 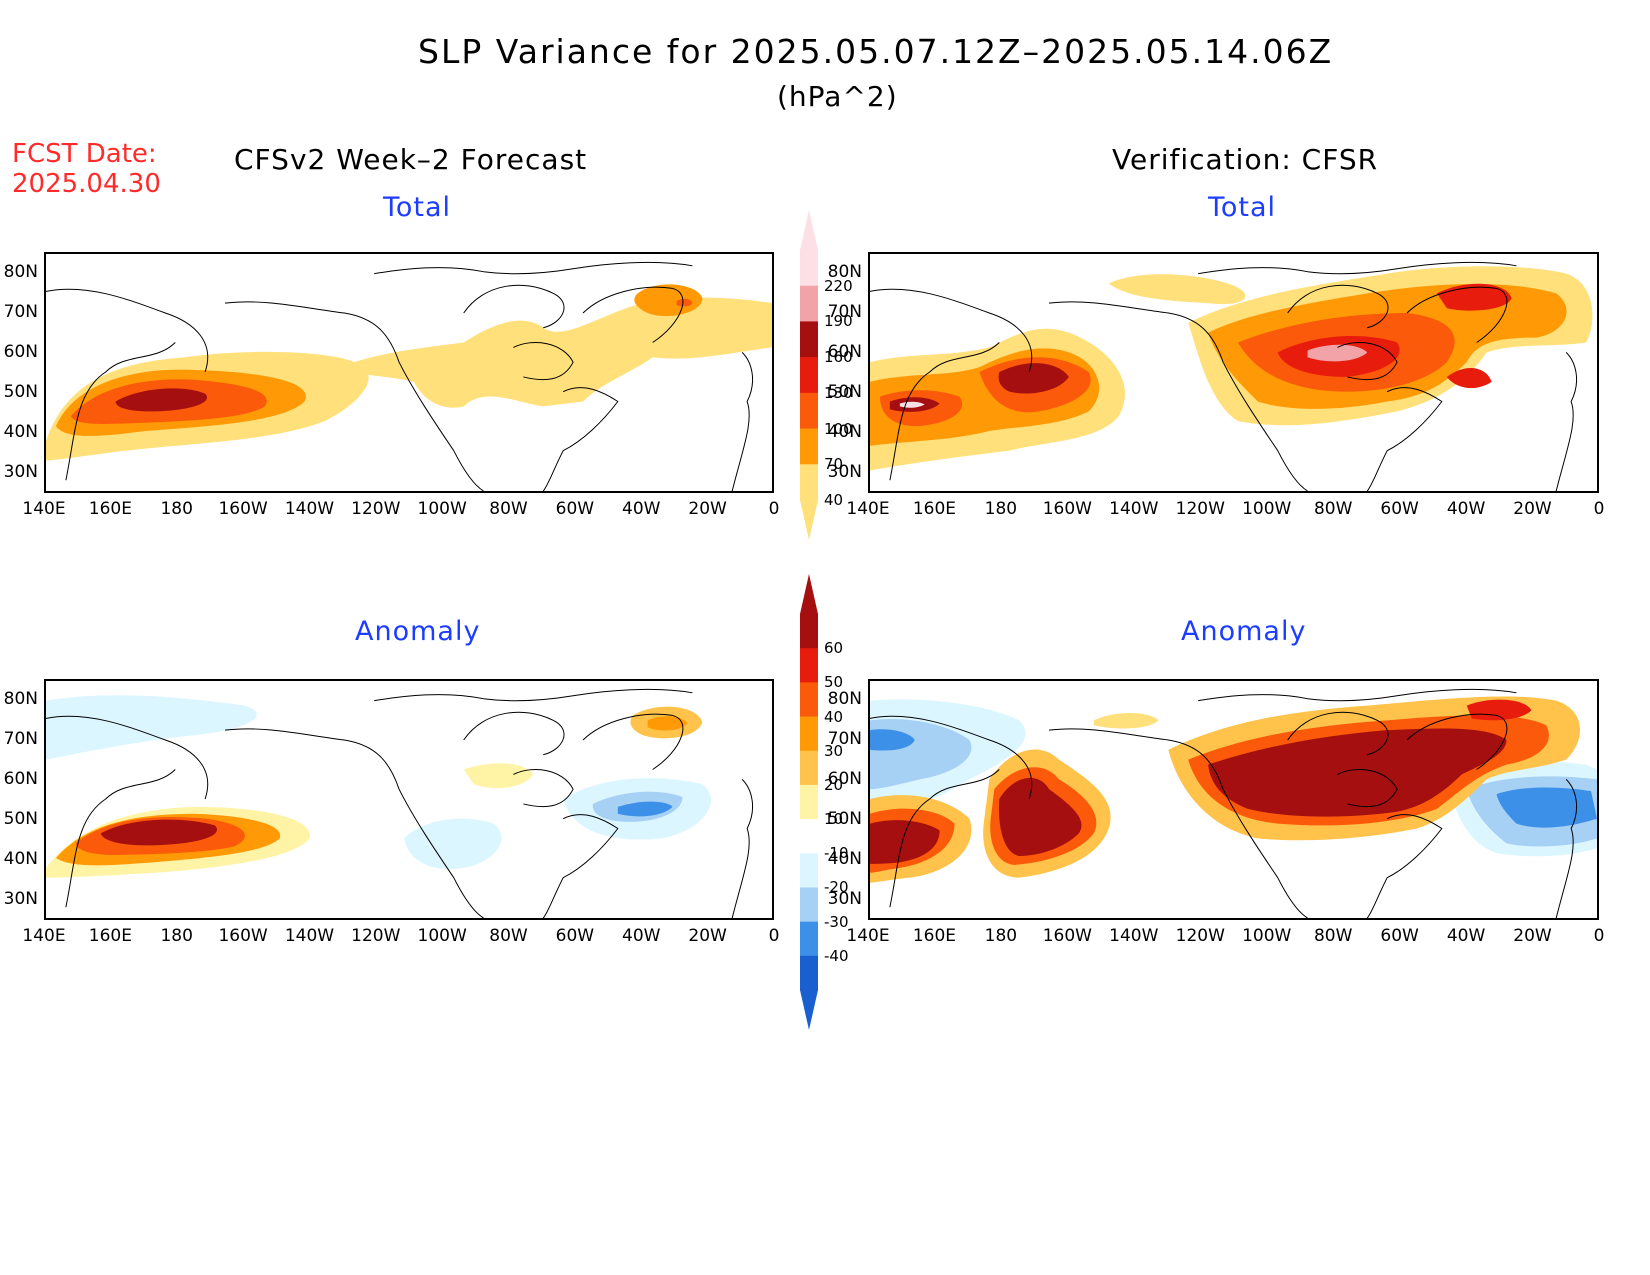 What do you see at coordinates (508, 509) in the screenshot?
I see `forecast-total-lon-label: 80W` at bounding box center [508, 509].